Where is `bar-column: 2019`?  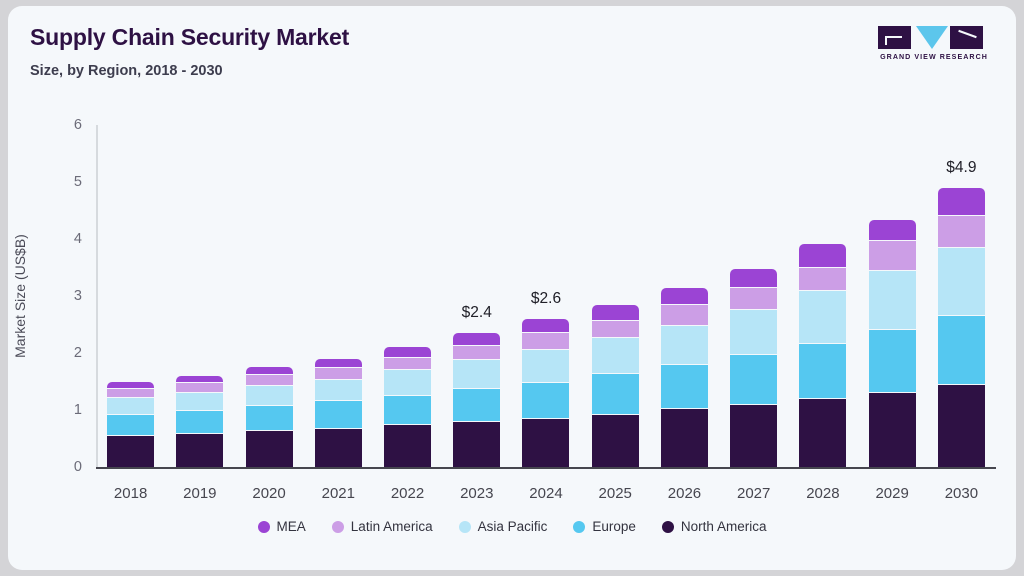
bar-column: 2019 is located at coordinates (199, 313).